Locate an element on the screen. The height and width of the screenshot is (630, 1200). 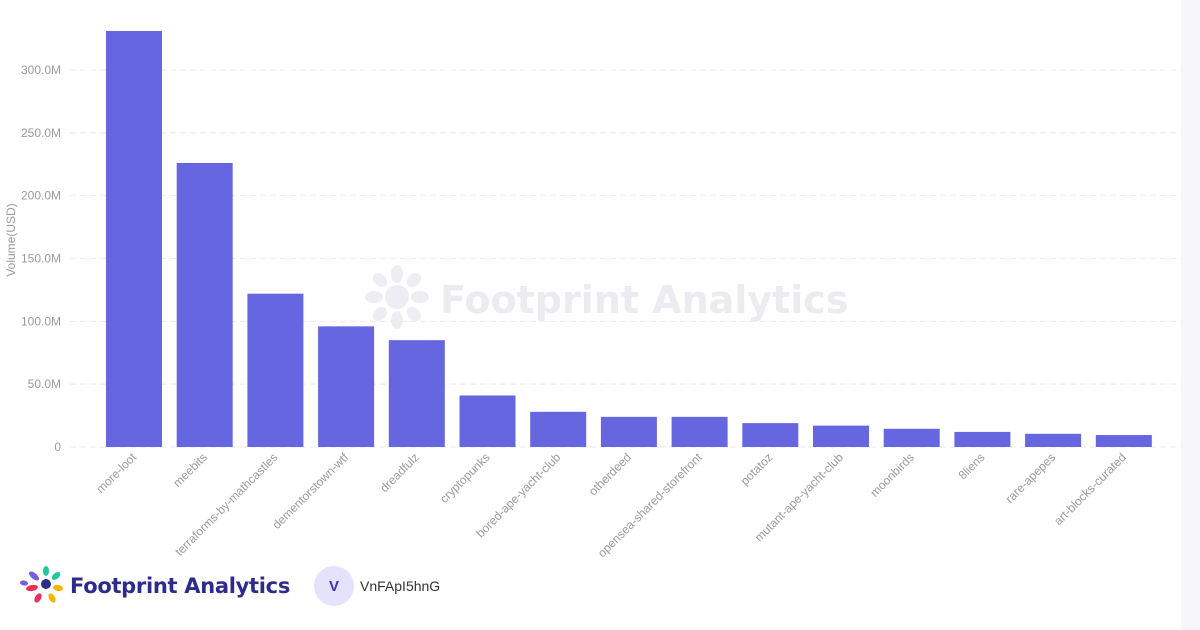
bar-meebits is located at coordinates (204, 304).